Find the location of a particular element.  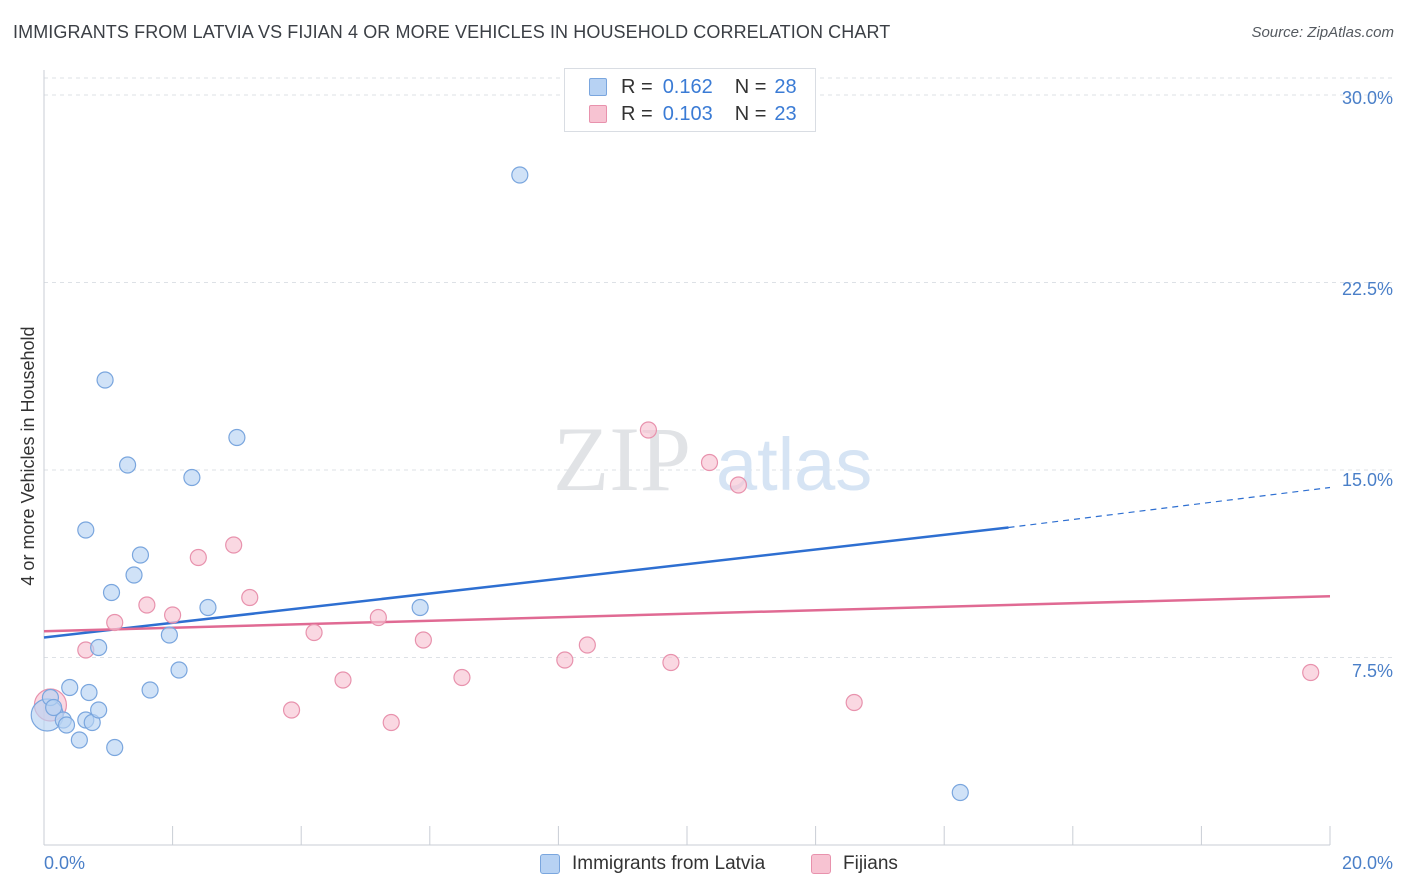

legend-r-value-latvia: 0.162 is located at coordinates (687, 86).